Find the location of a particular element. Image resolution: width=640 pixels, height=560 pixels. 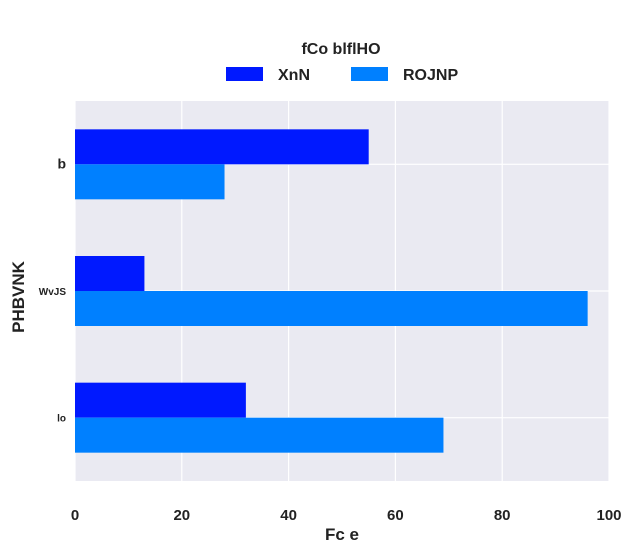

legend-label-XnN: XnN is located at coordinates (294, 75).